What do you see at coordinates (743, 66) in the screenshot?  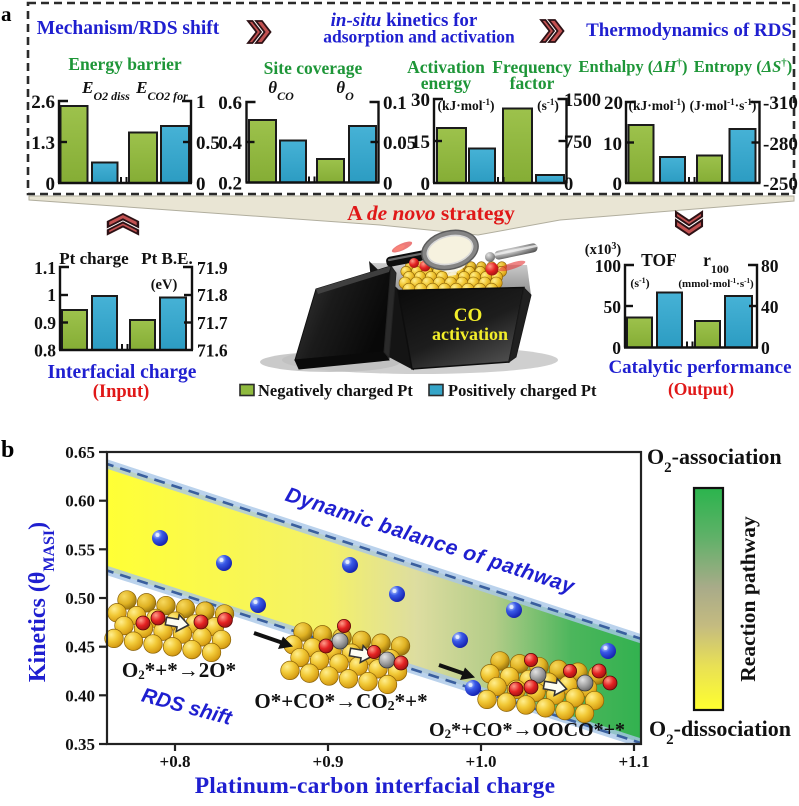 I see `svg-text: Entropy (ΔS†)` at bounding box center [743, 66].